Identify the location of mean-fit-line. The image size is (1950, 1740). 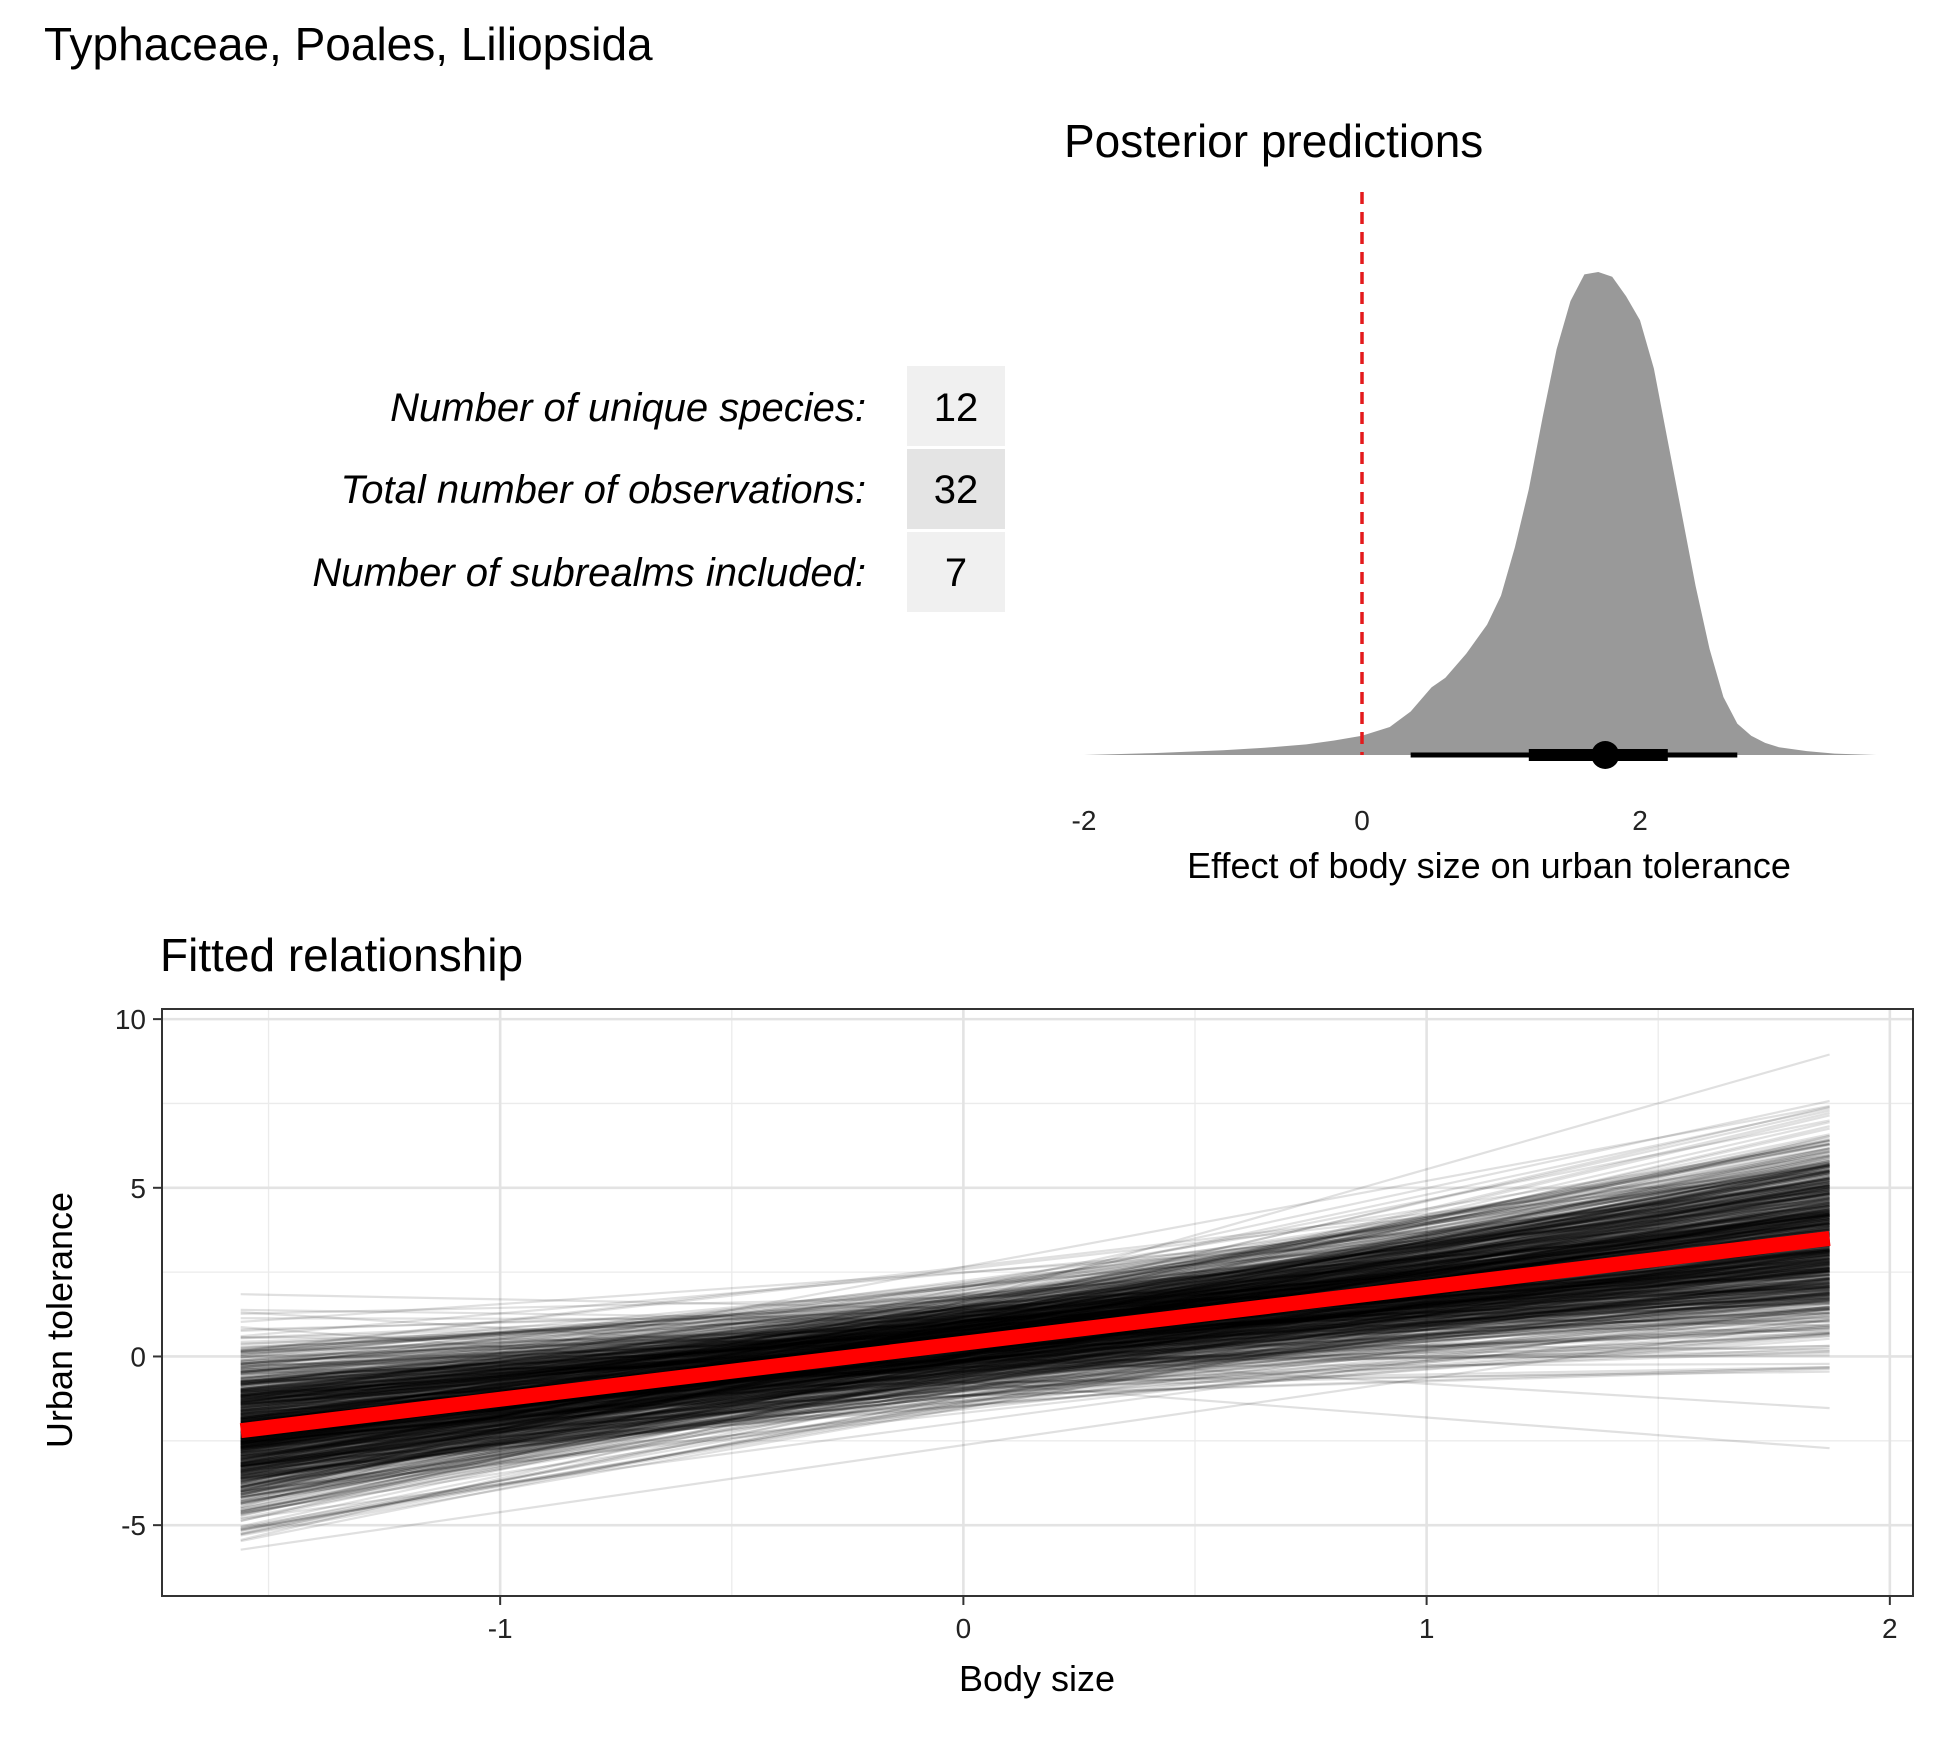
(1035, 1334).